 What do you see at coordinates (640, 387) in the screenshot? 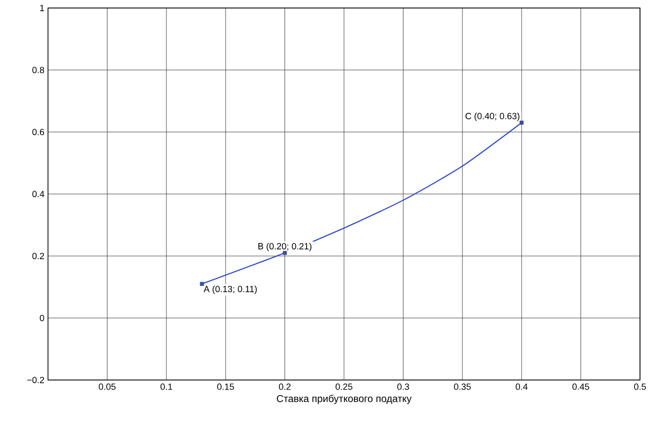
I see `x-tick-label: 0.5` at bounding box center [640, 387].